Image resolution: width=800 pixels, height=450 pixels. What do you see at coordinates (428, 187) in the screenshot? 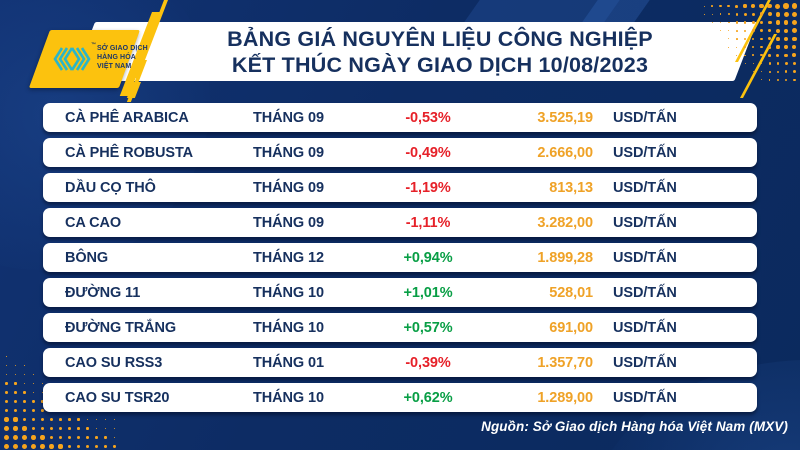
I see `percent-change: -1,19%` at bounding box center [428, 187].